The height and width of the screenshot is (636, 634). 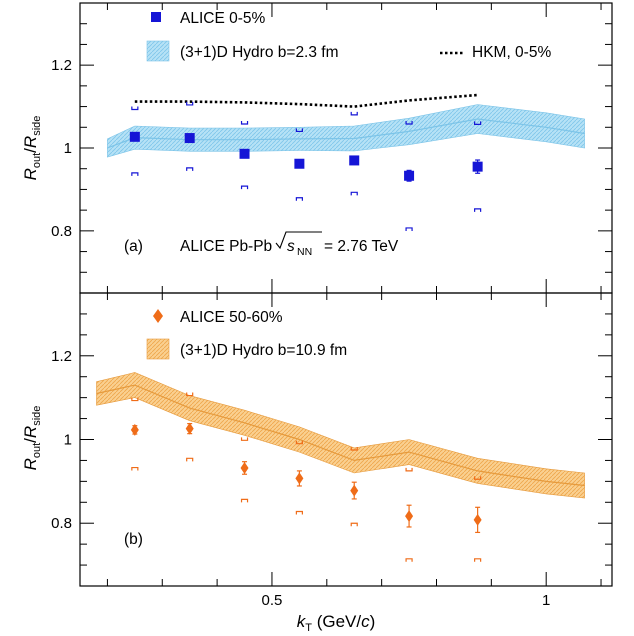 What do you see at coordinates (546, 600) in the screenshot?
I see `x-tick-label: 1` at bounding box center [546, 600].